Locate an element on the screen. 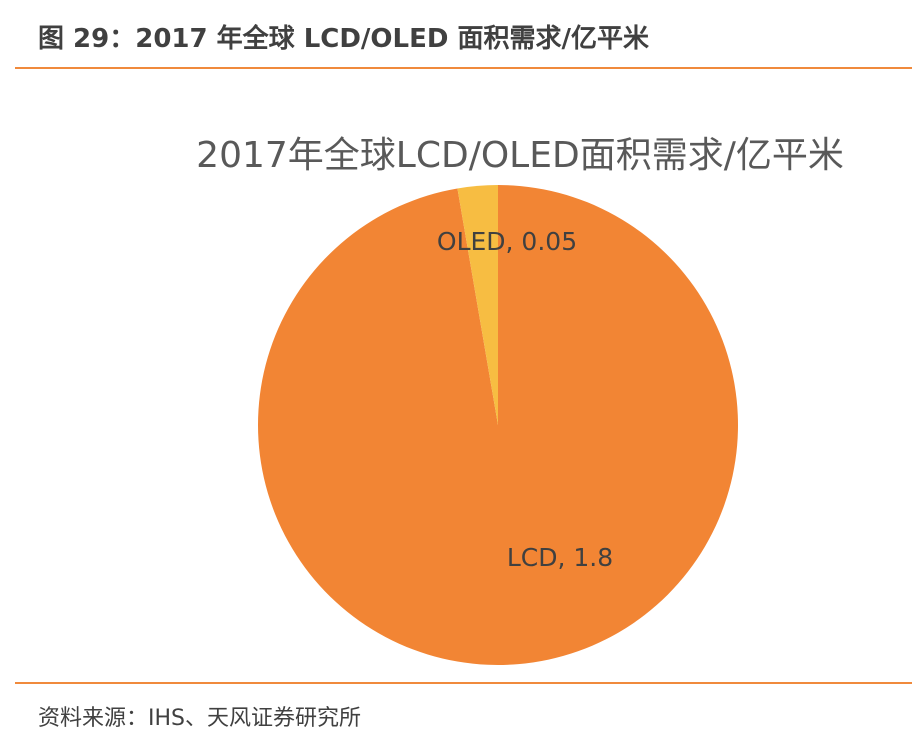 This screenshot has height=750, width=912. source-note: 资料来源：IHS、天风证券研究所 is located at coordinates (199, 718).